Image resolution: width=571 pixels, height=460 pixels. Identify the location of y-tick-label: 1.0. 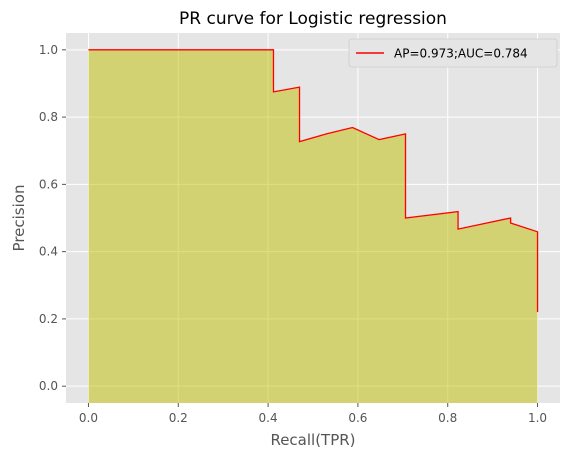
(48, 50).